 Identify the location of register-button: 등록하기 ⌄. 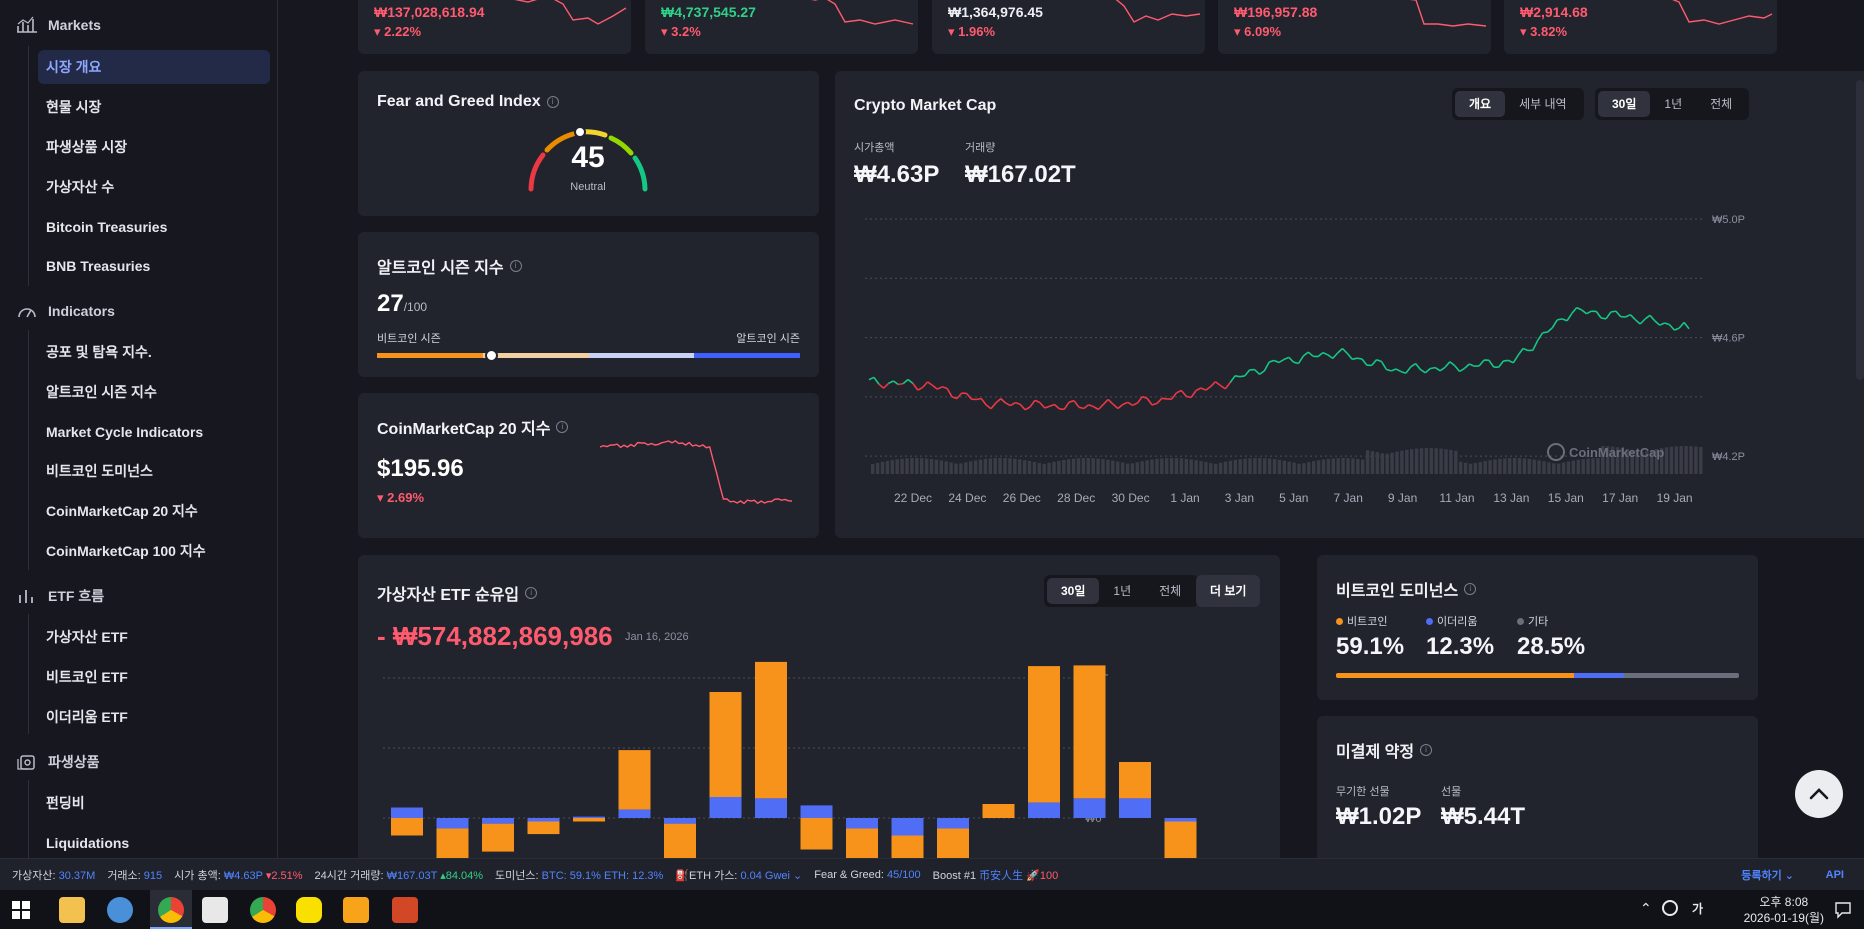
(1767, 875).